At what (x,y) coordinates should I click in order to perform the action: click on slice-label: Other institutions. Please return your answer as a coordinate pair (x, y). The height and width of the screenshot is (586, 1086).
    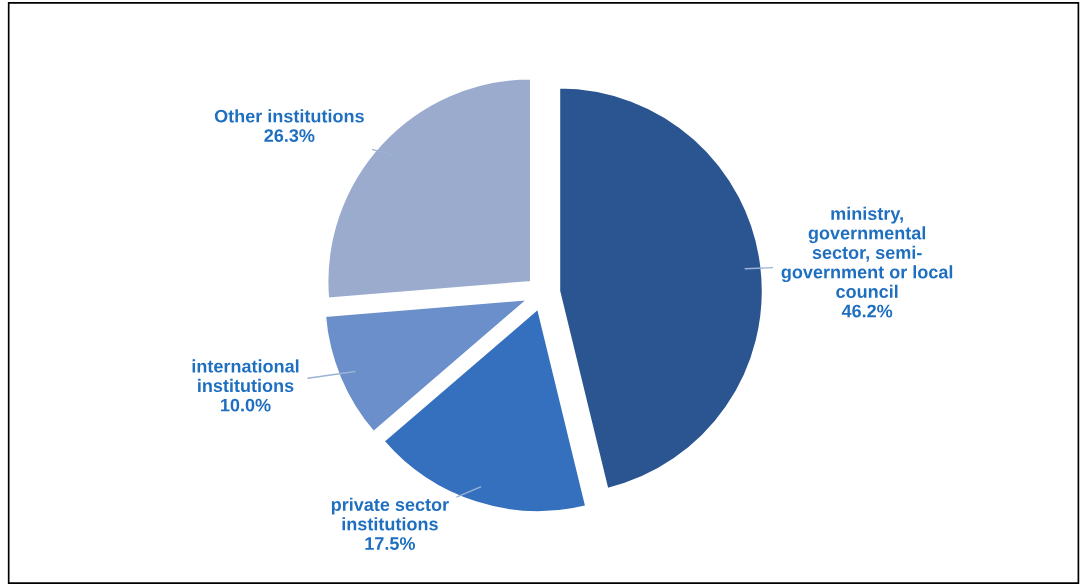
    Looking at the image, I should click on (289, 116).